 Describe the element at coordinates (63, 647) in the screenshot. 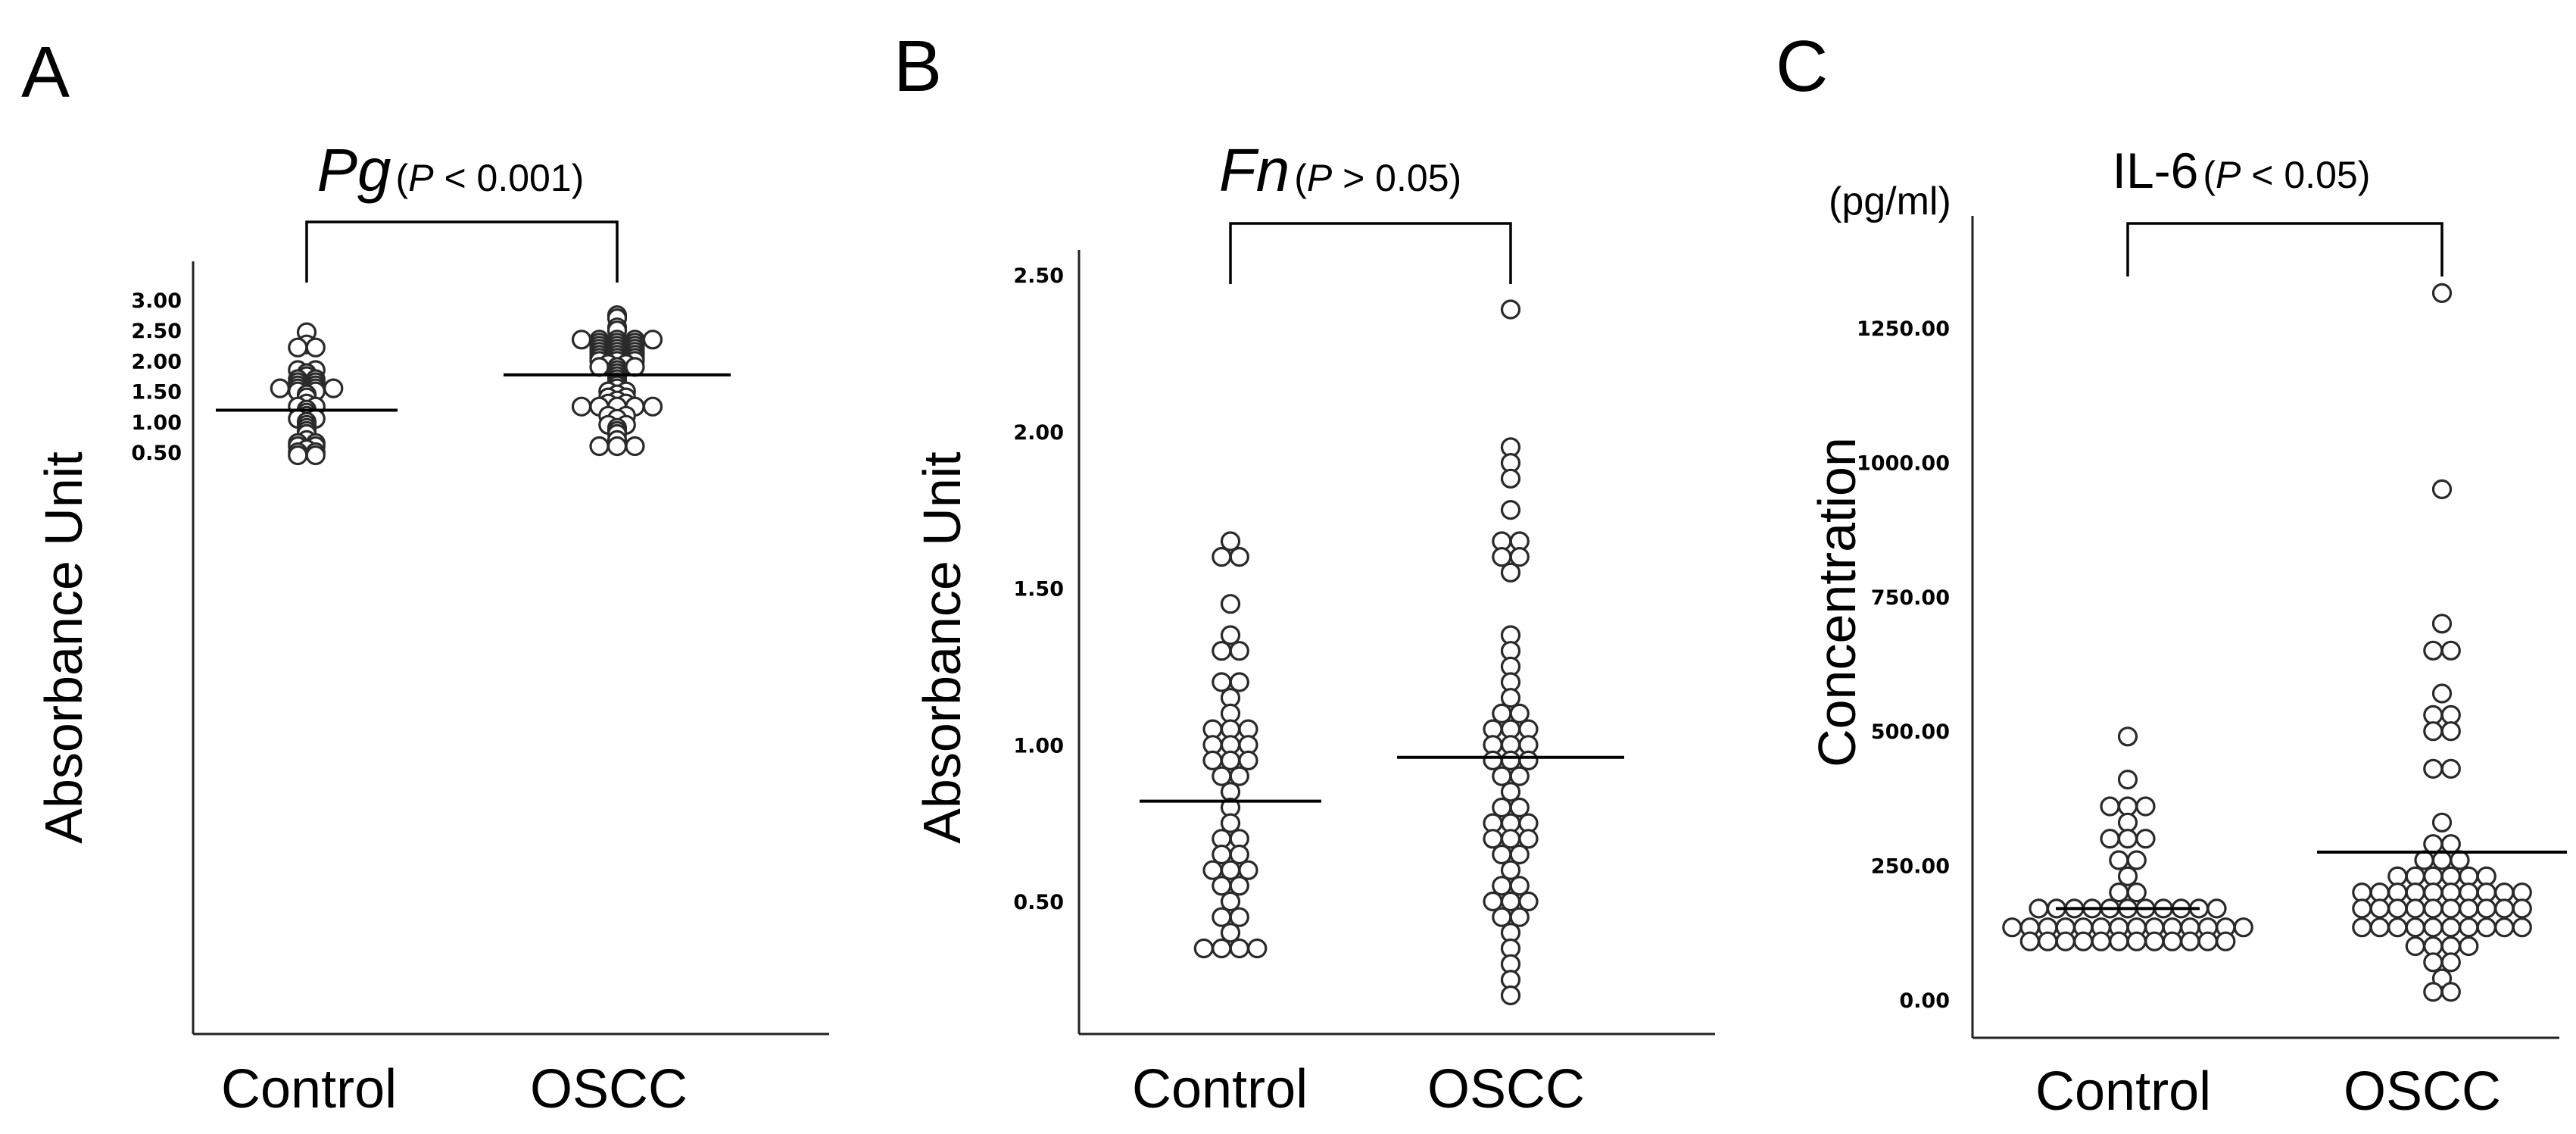

I see `y-axis-label: Absorbance Unit` at that location.